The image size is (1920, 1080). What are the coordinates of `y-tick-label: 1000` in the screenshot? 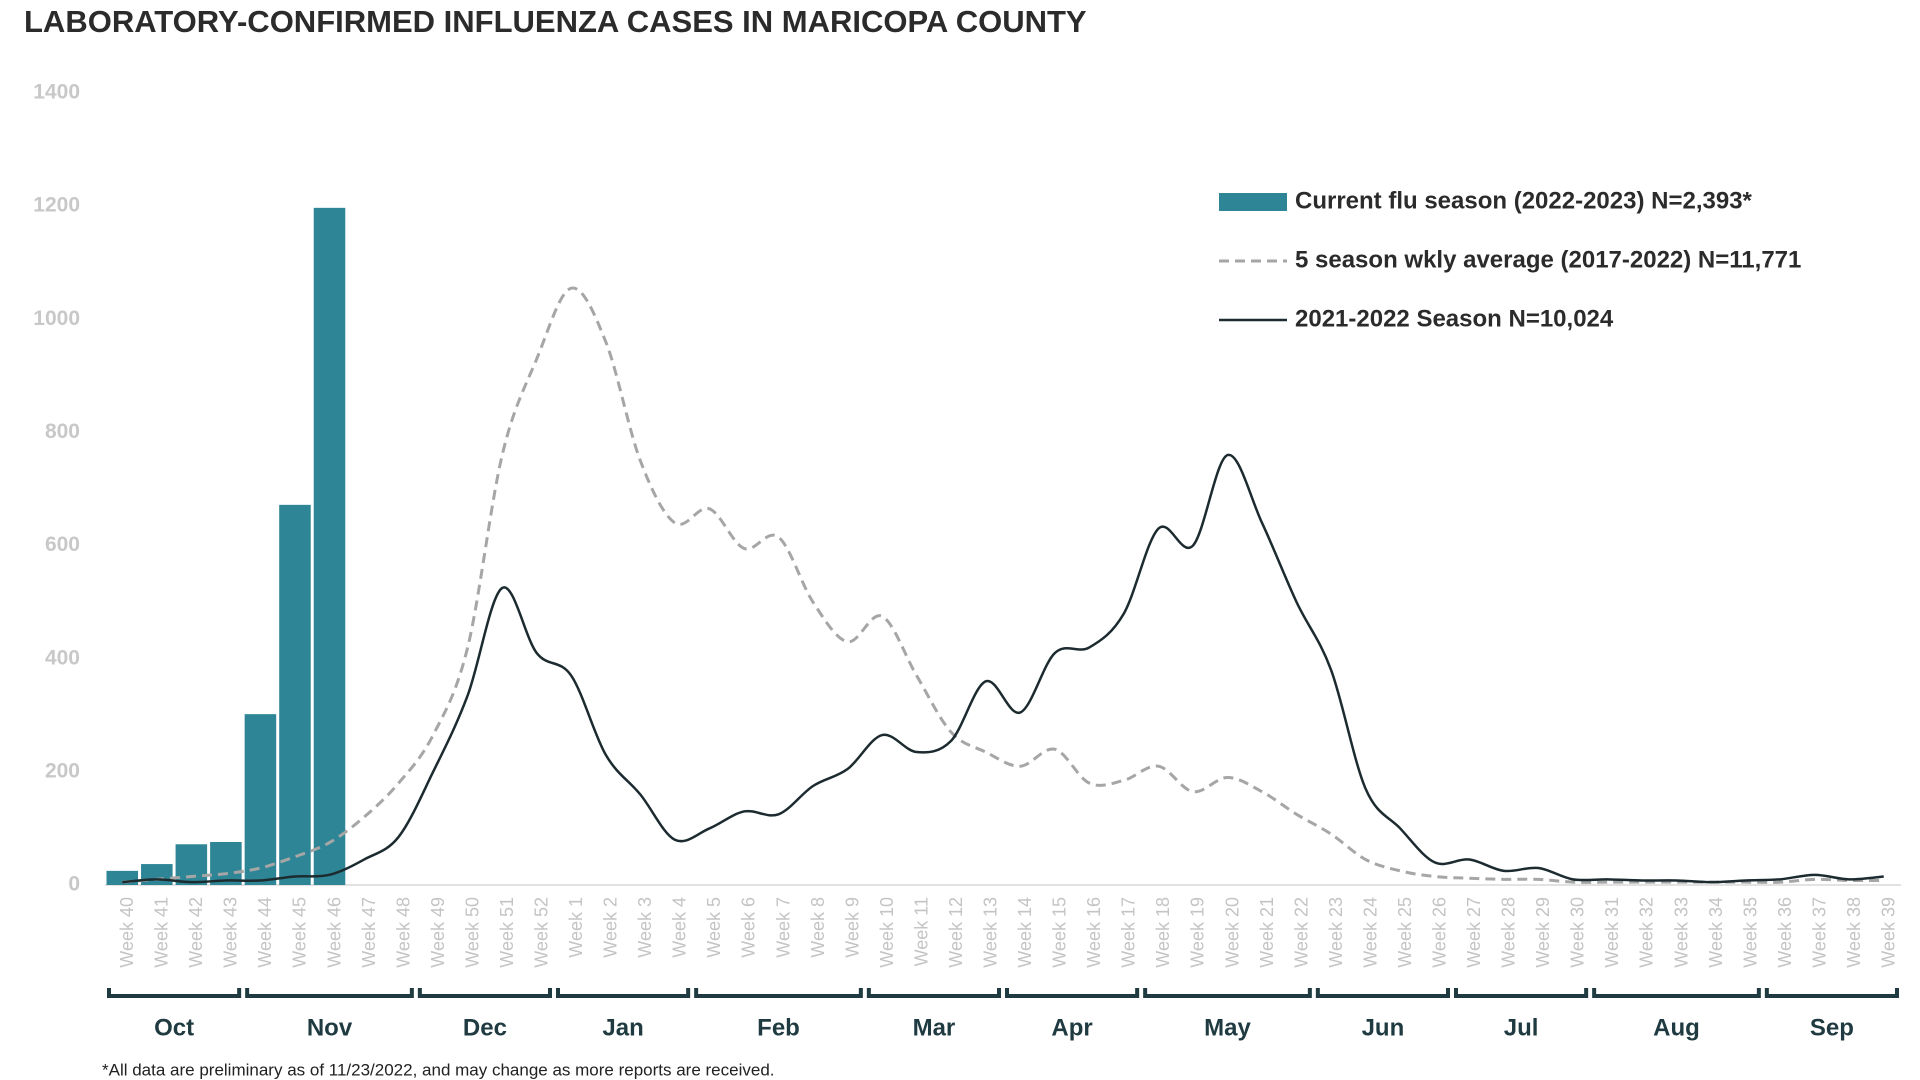 It's located at (56, 318).